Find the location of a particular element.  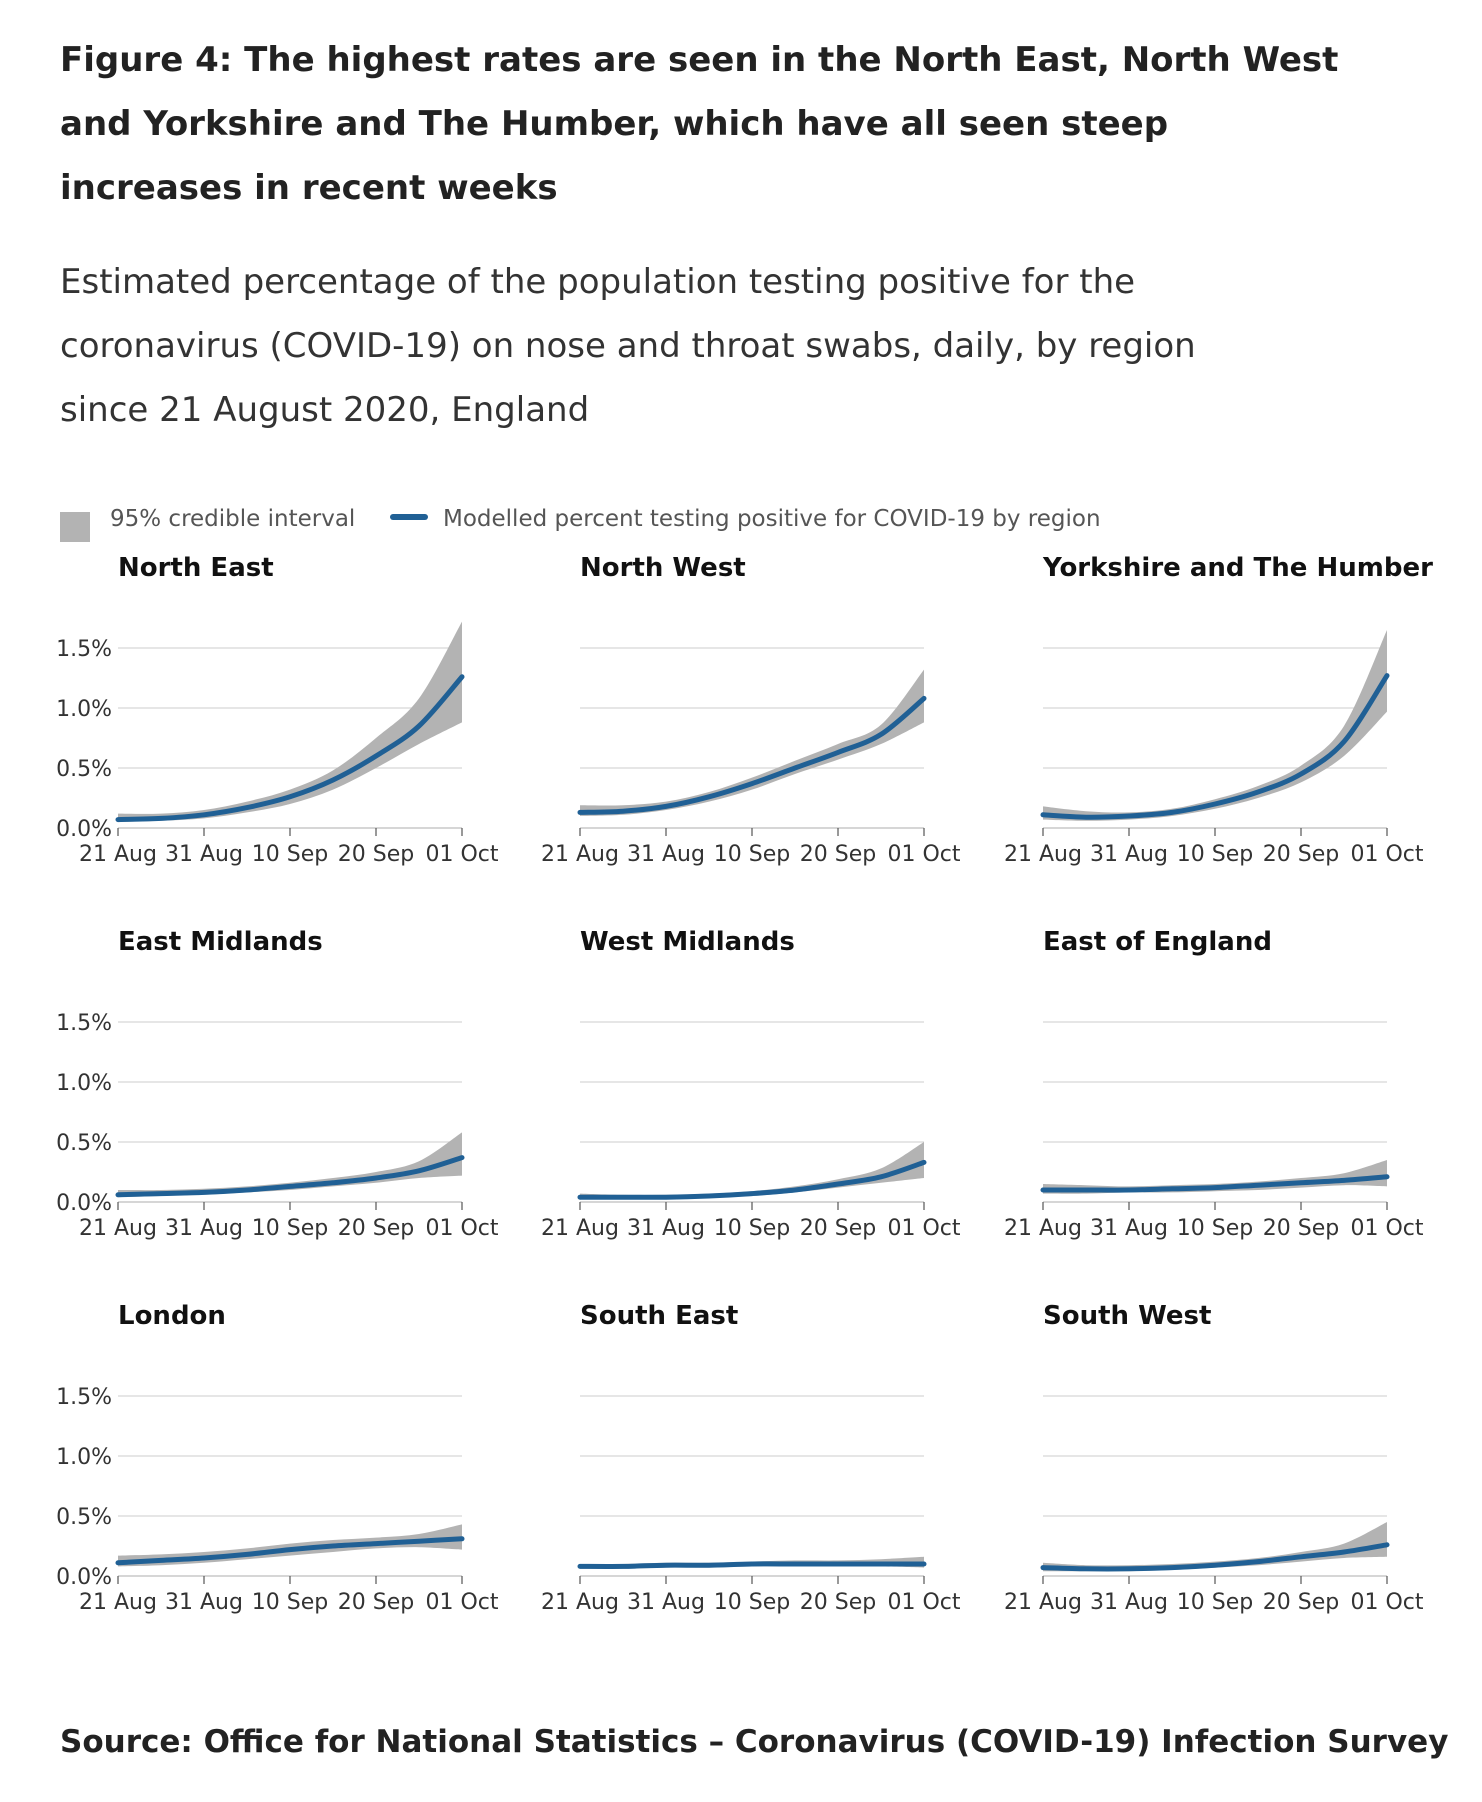

legend-label-interval: 95% credible interval is located at coordinates (233, 519).